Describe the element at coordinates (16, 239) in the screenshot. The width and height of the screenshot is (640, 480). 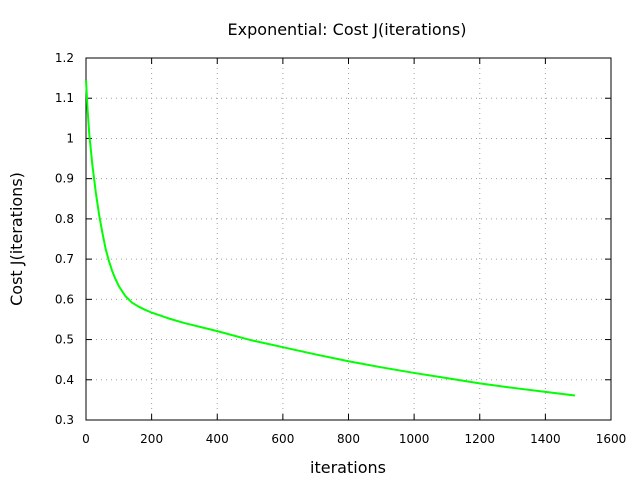
I see `y-axis-label: Cost J(iterations)` at that location.